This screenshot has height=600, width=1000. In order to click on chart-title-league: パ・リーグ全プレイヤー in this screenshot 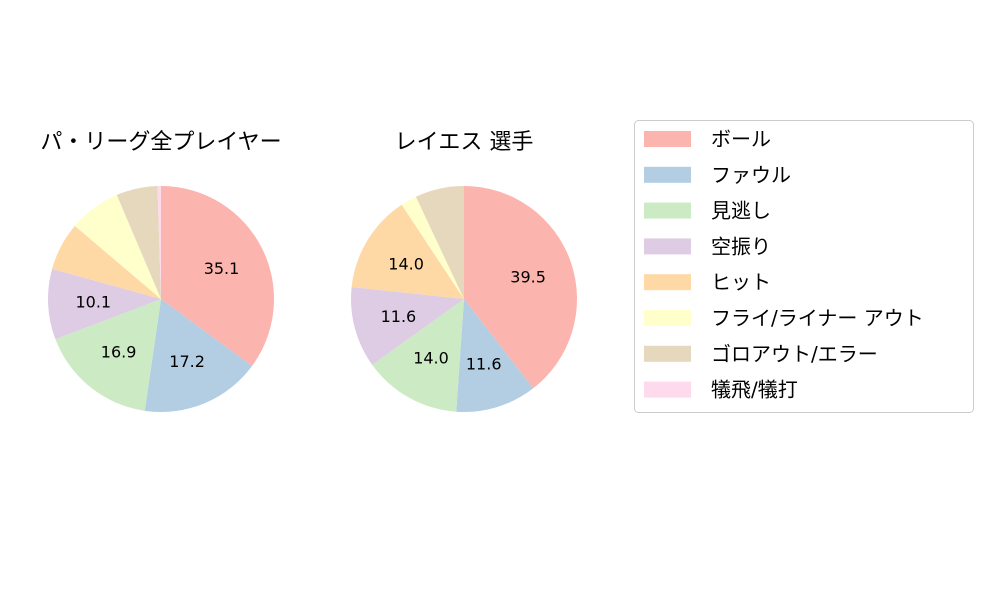, I will do `click(160, 142)`.